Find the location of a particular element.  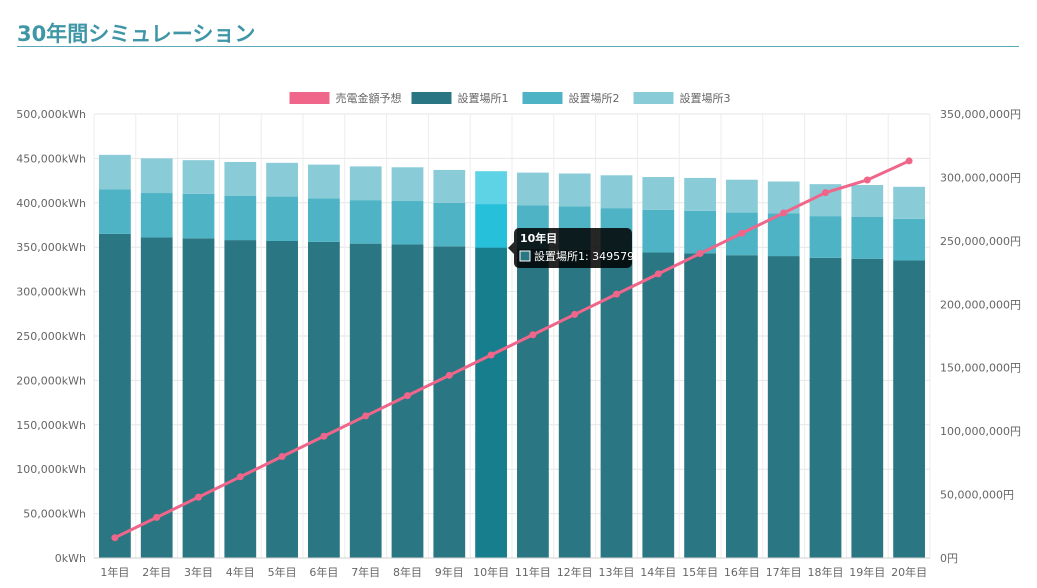

legend-label: 売電金額予想 is located at coordinates (369, 98).